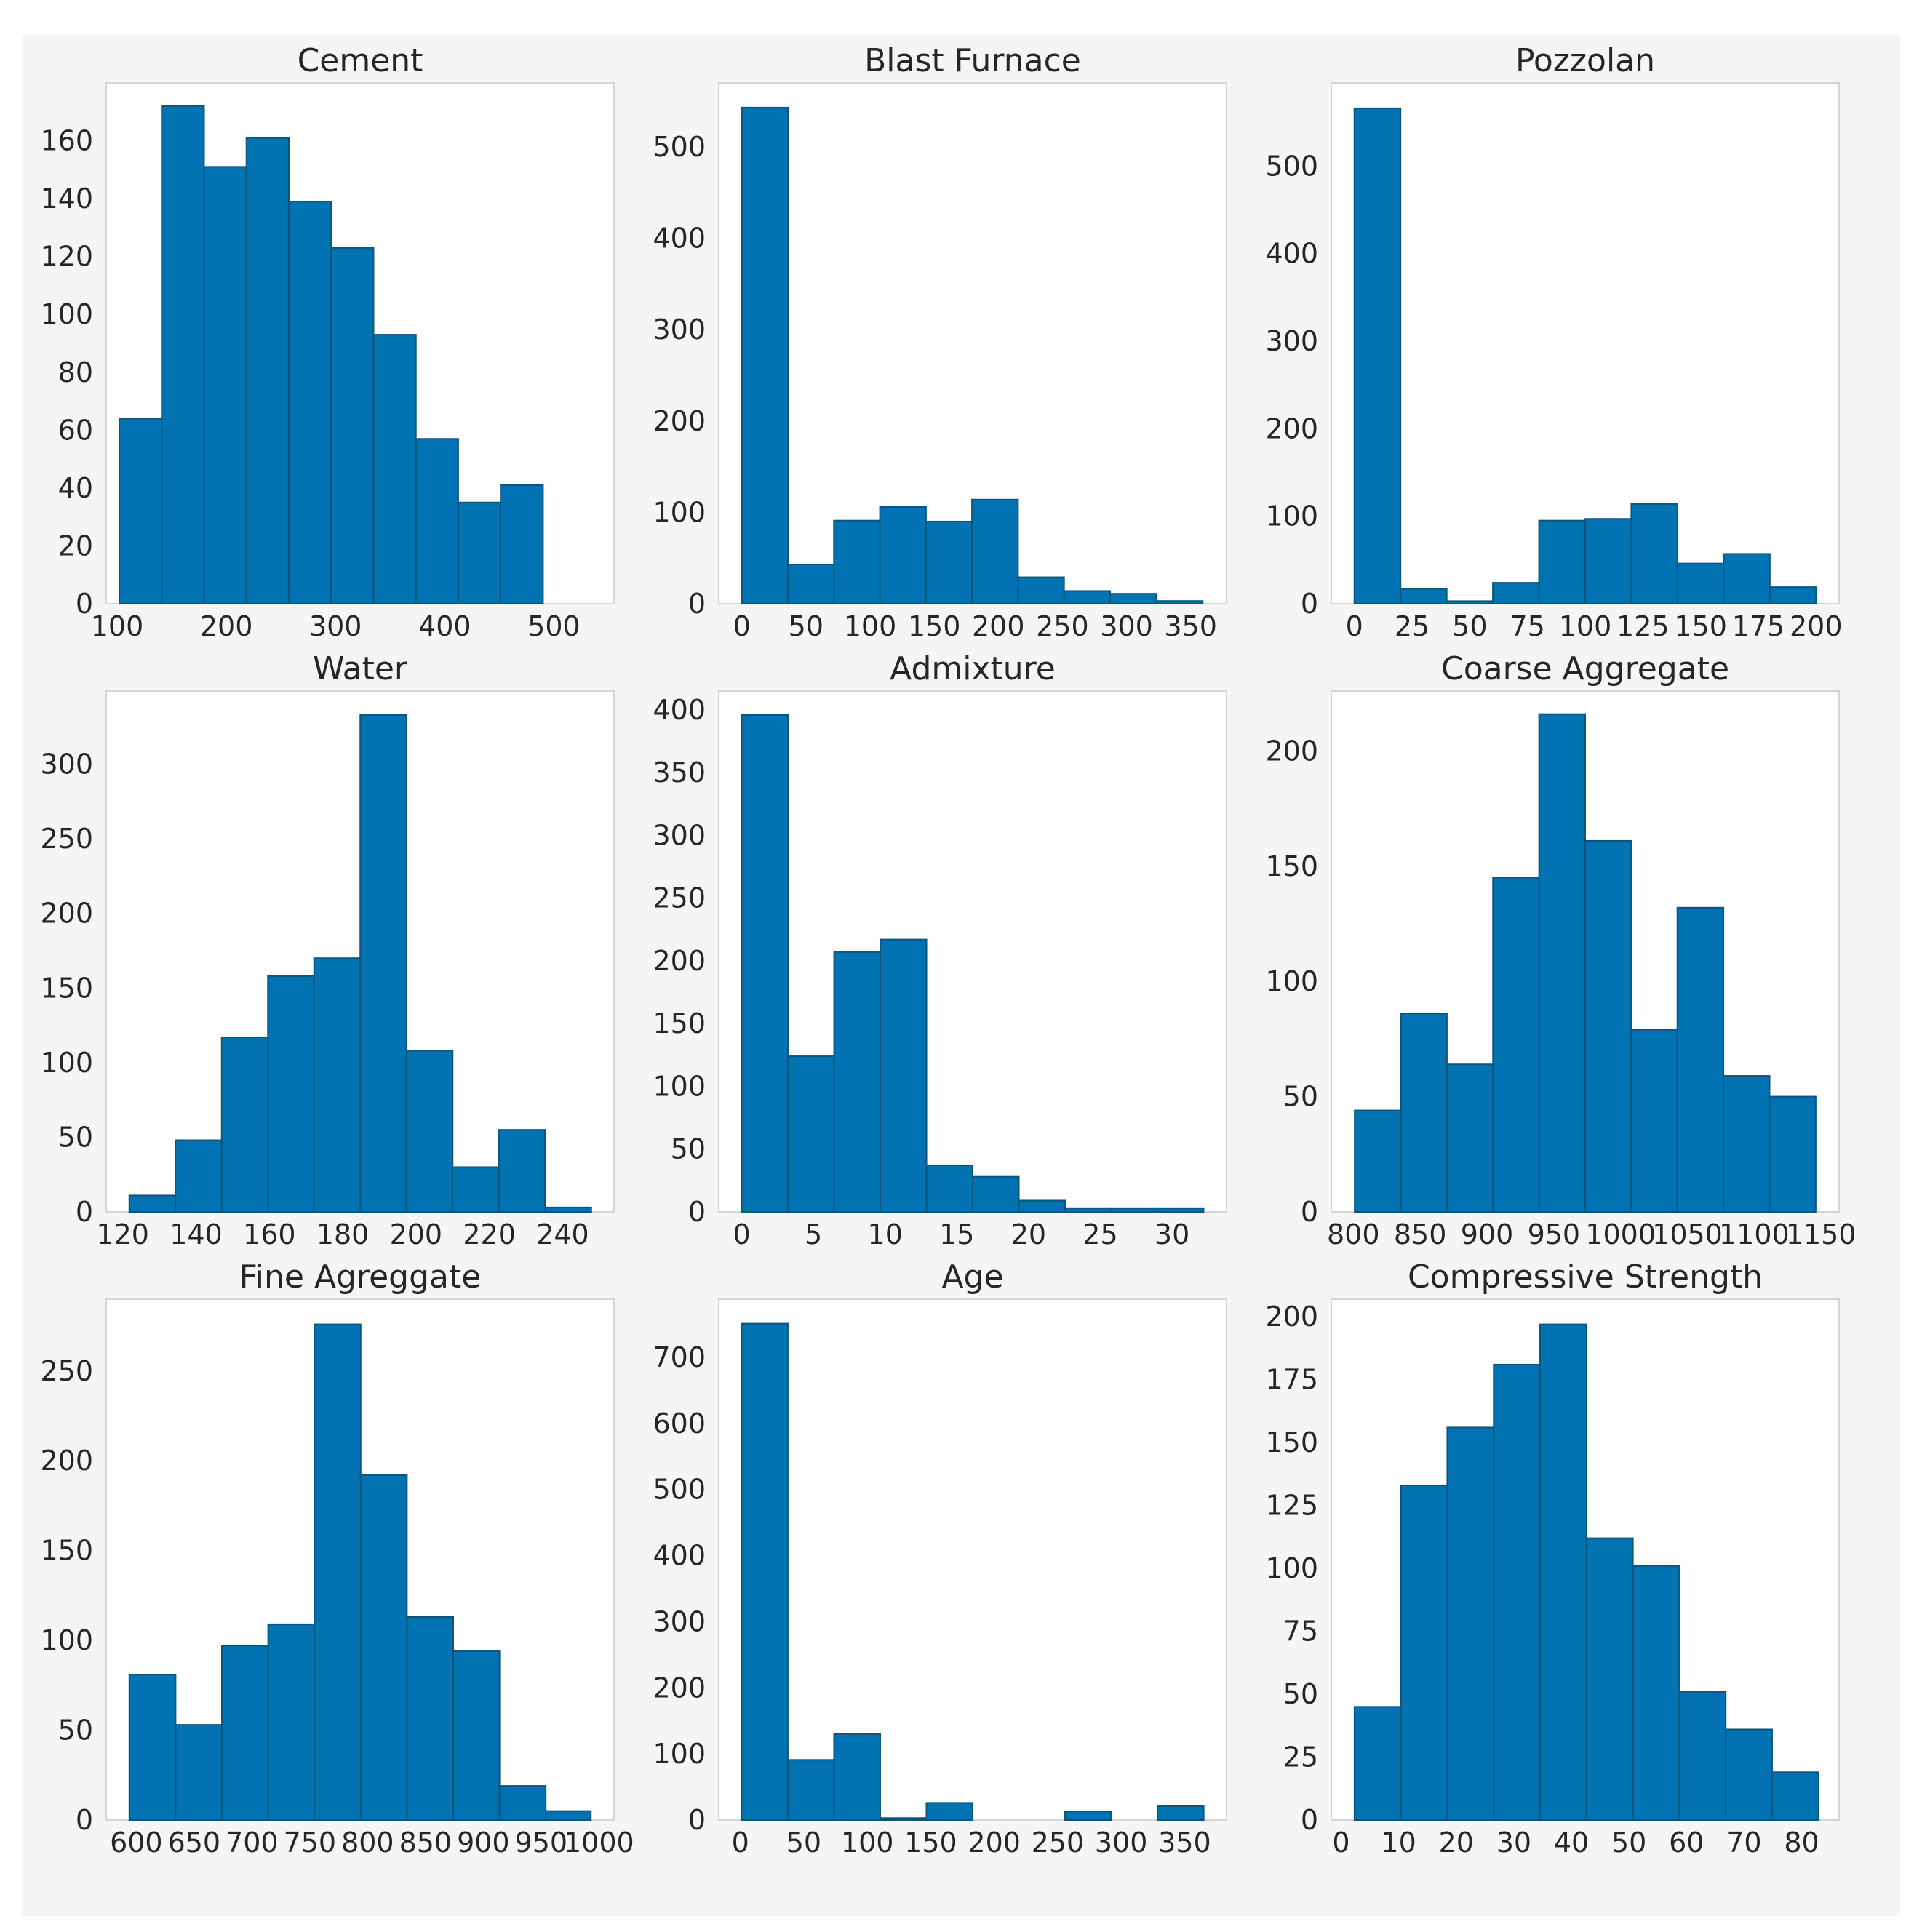 The height and width of the screenshot is (1932, 1922). Describe the element at coordinates (360, 669) in the screenshot. I see `chart-title: Water` at that location.